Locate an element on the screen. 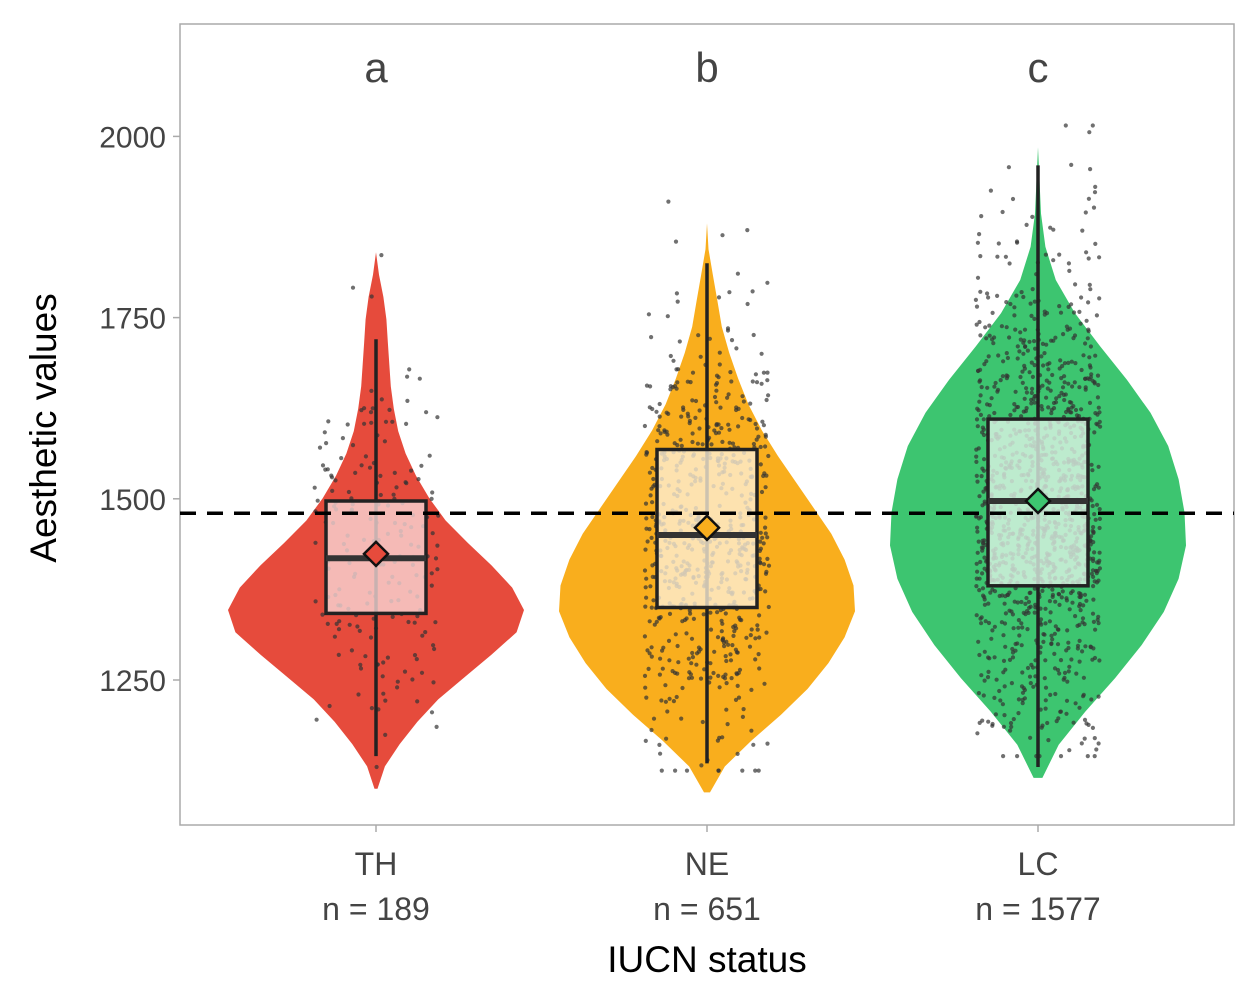 The image size is (1259, 1007). x-tick-n-label-th: n = 189 is located at coordinates (376, 909).